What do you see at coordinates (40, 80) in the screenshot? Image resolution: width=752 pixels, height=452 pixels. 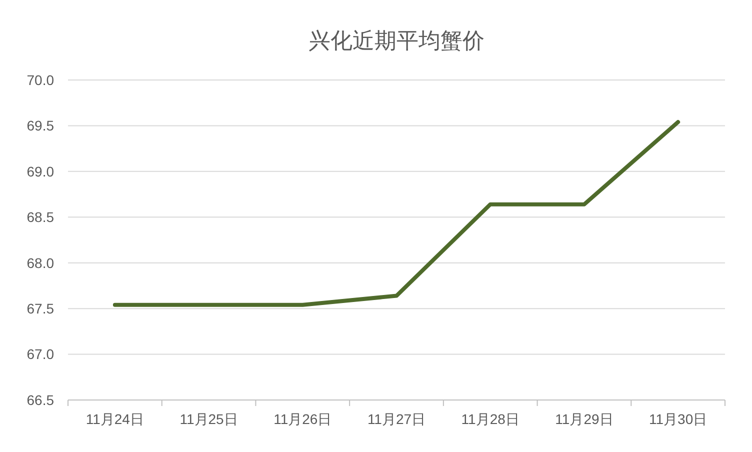 I see `y-tick-label: 70.0` at bounding box center [40, 80].